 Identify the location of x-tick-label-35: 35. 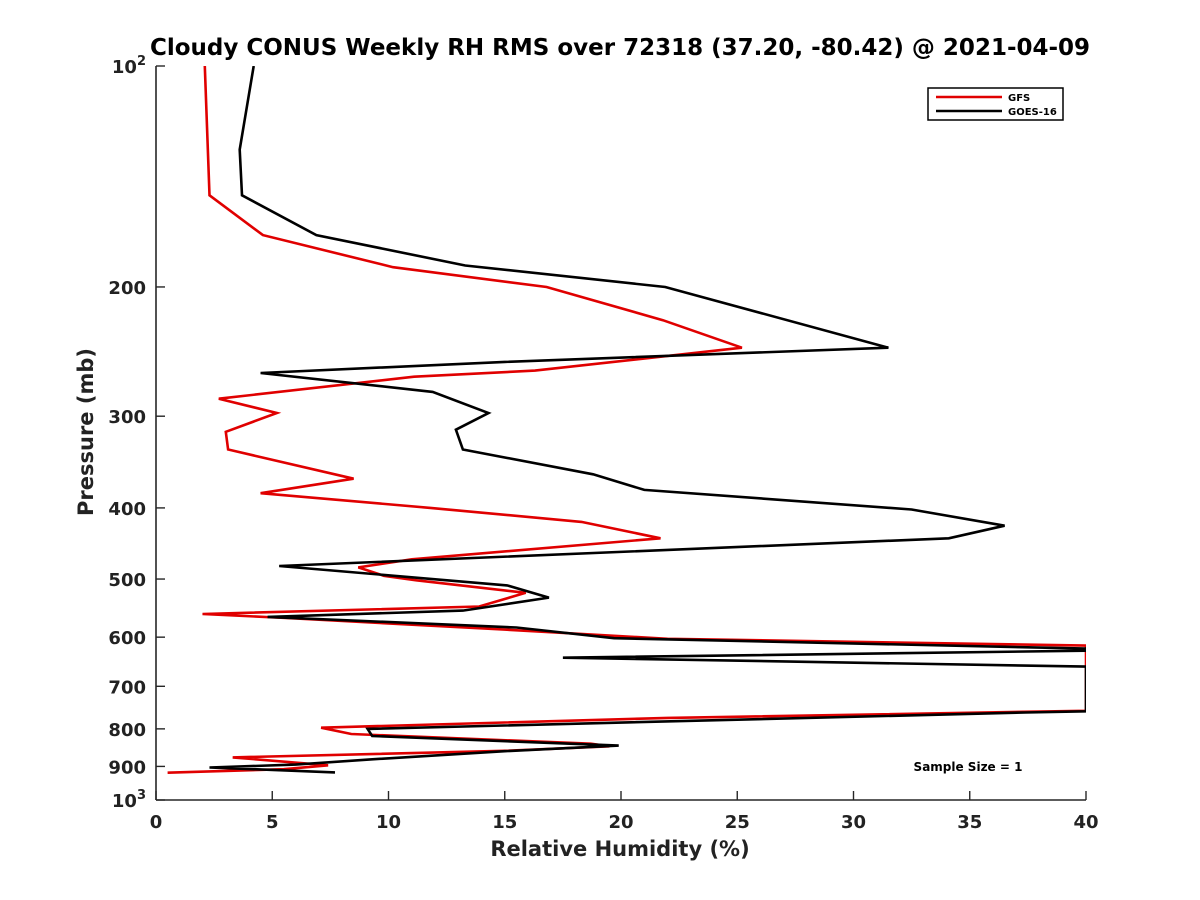
(969, 822).